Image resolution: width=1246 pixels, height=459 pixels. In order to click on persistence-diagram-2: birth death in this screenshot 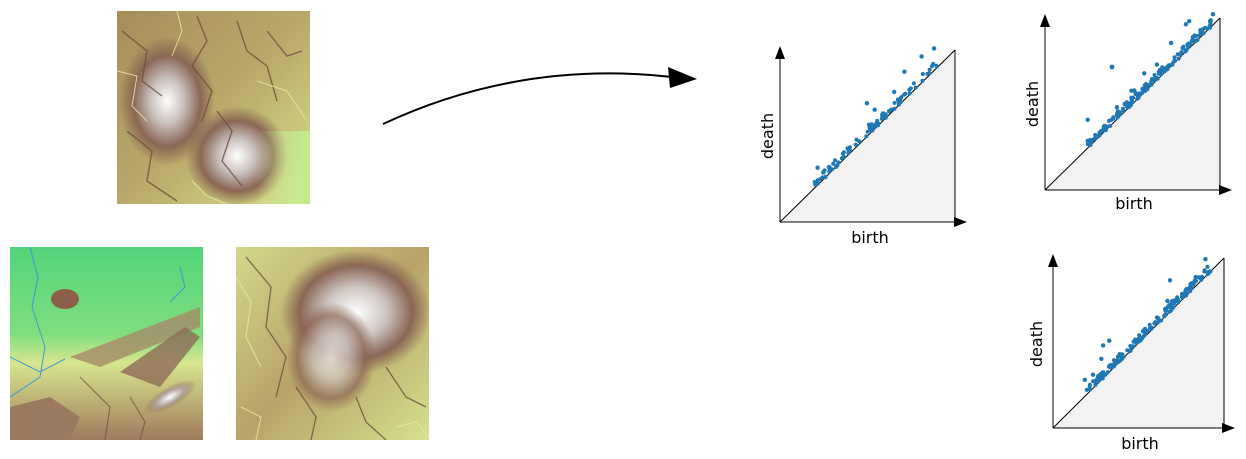, I will do `click(1127, 112)`.